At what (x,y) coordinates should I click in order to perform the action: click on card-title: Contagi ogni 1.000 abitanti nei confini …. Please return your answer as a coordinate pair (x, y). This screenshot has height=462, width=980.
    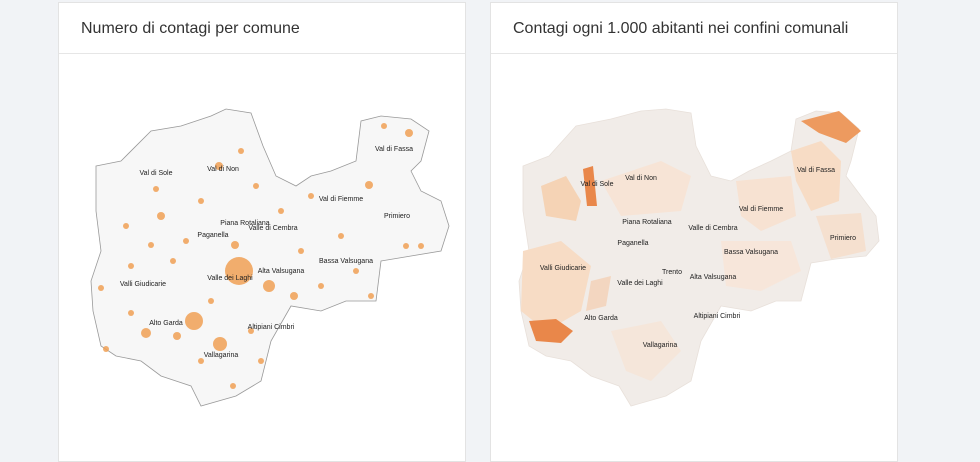
    Looking at the image, I should click on (694, 28).